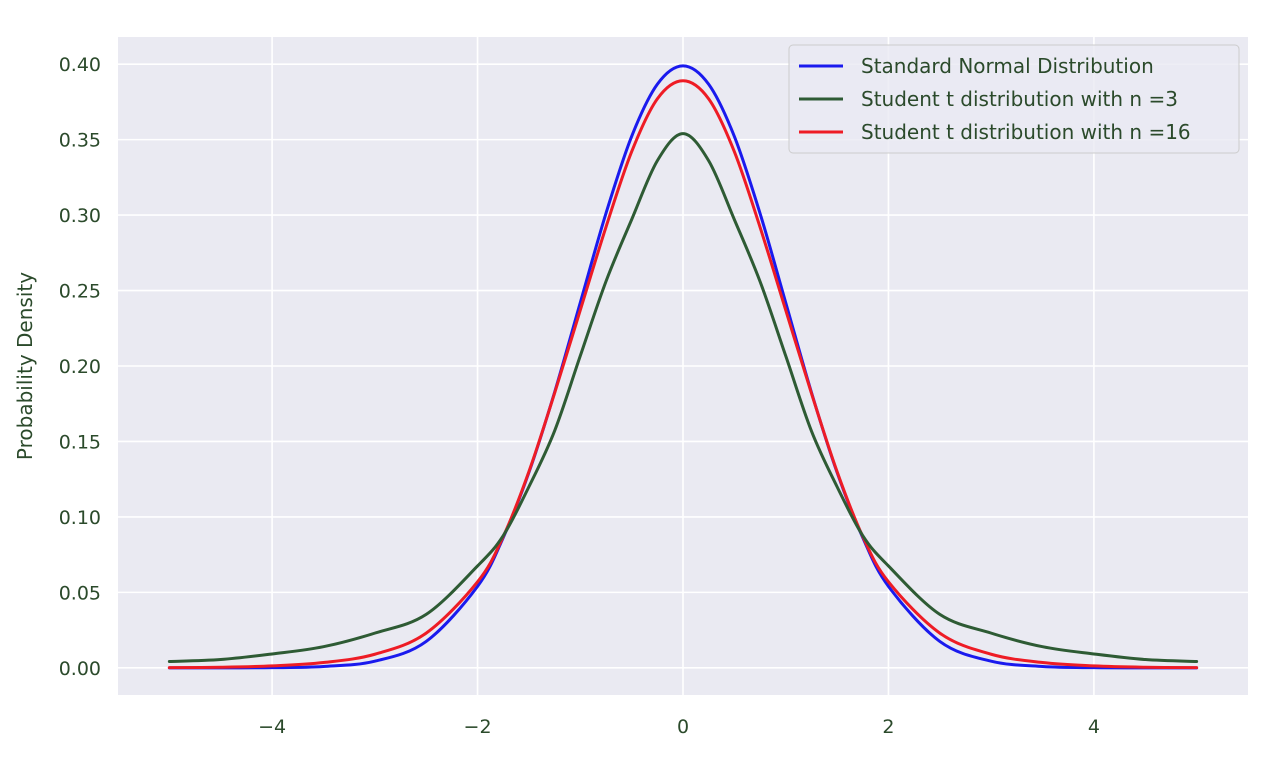  I want to click on legend-label: Standard Normal Distribution, so click(1007, 66).